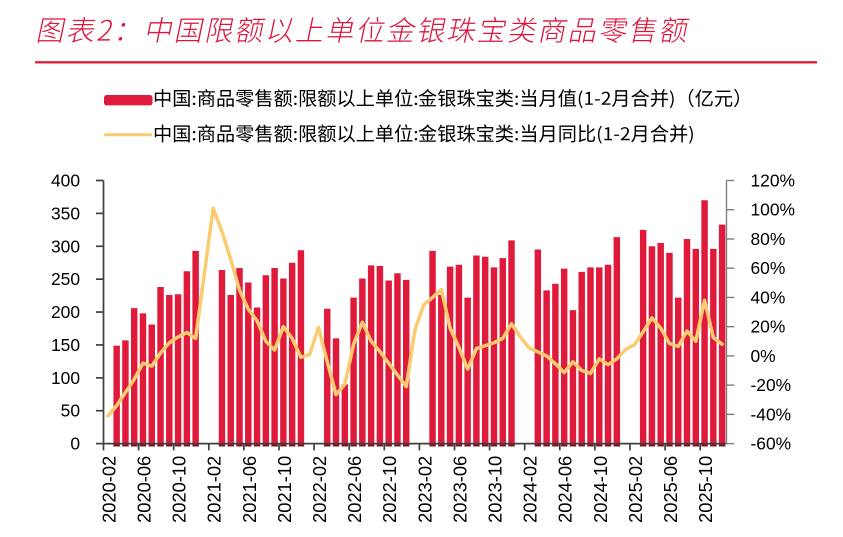 Image resolution: width=843 pixels, height=537 pixels. I want to click on svg-text: 60%, so click(768, 268).